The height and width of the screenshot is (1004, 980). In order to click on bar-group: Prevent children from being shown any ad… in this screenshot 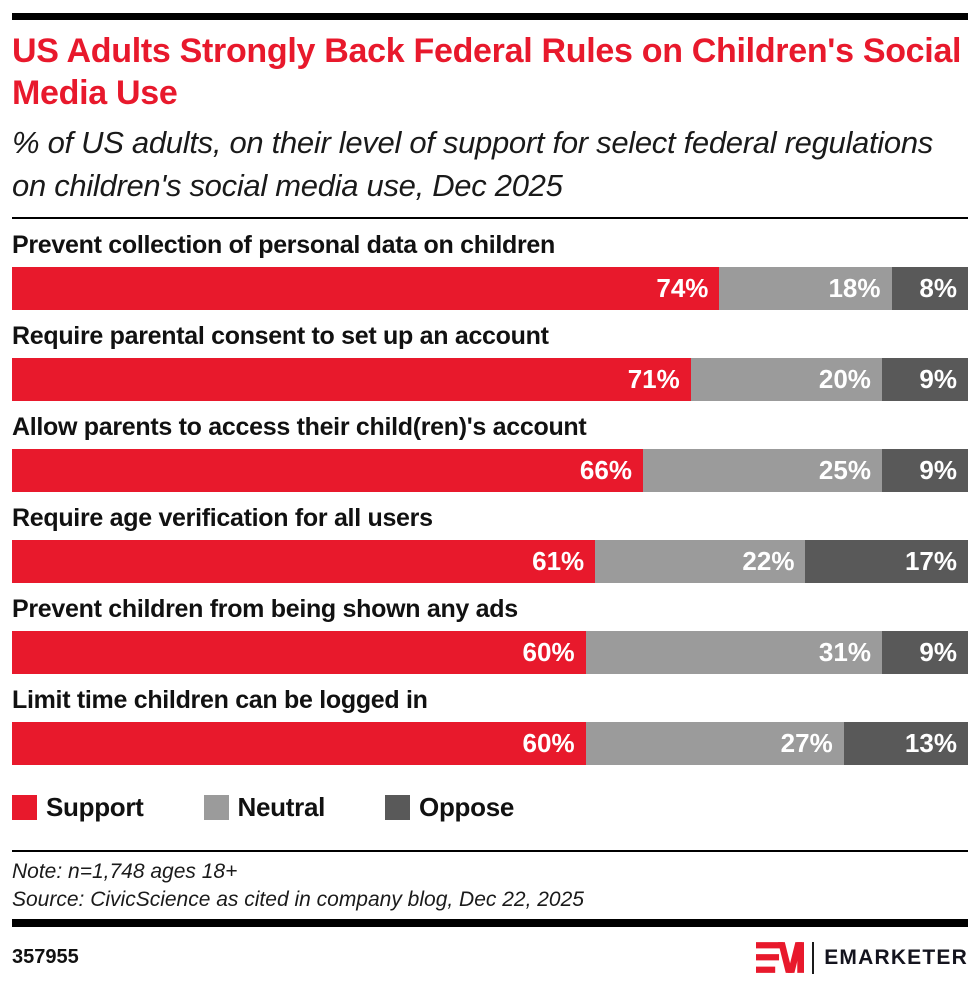, I will do `click(490, 634)`.